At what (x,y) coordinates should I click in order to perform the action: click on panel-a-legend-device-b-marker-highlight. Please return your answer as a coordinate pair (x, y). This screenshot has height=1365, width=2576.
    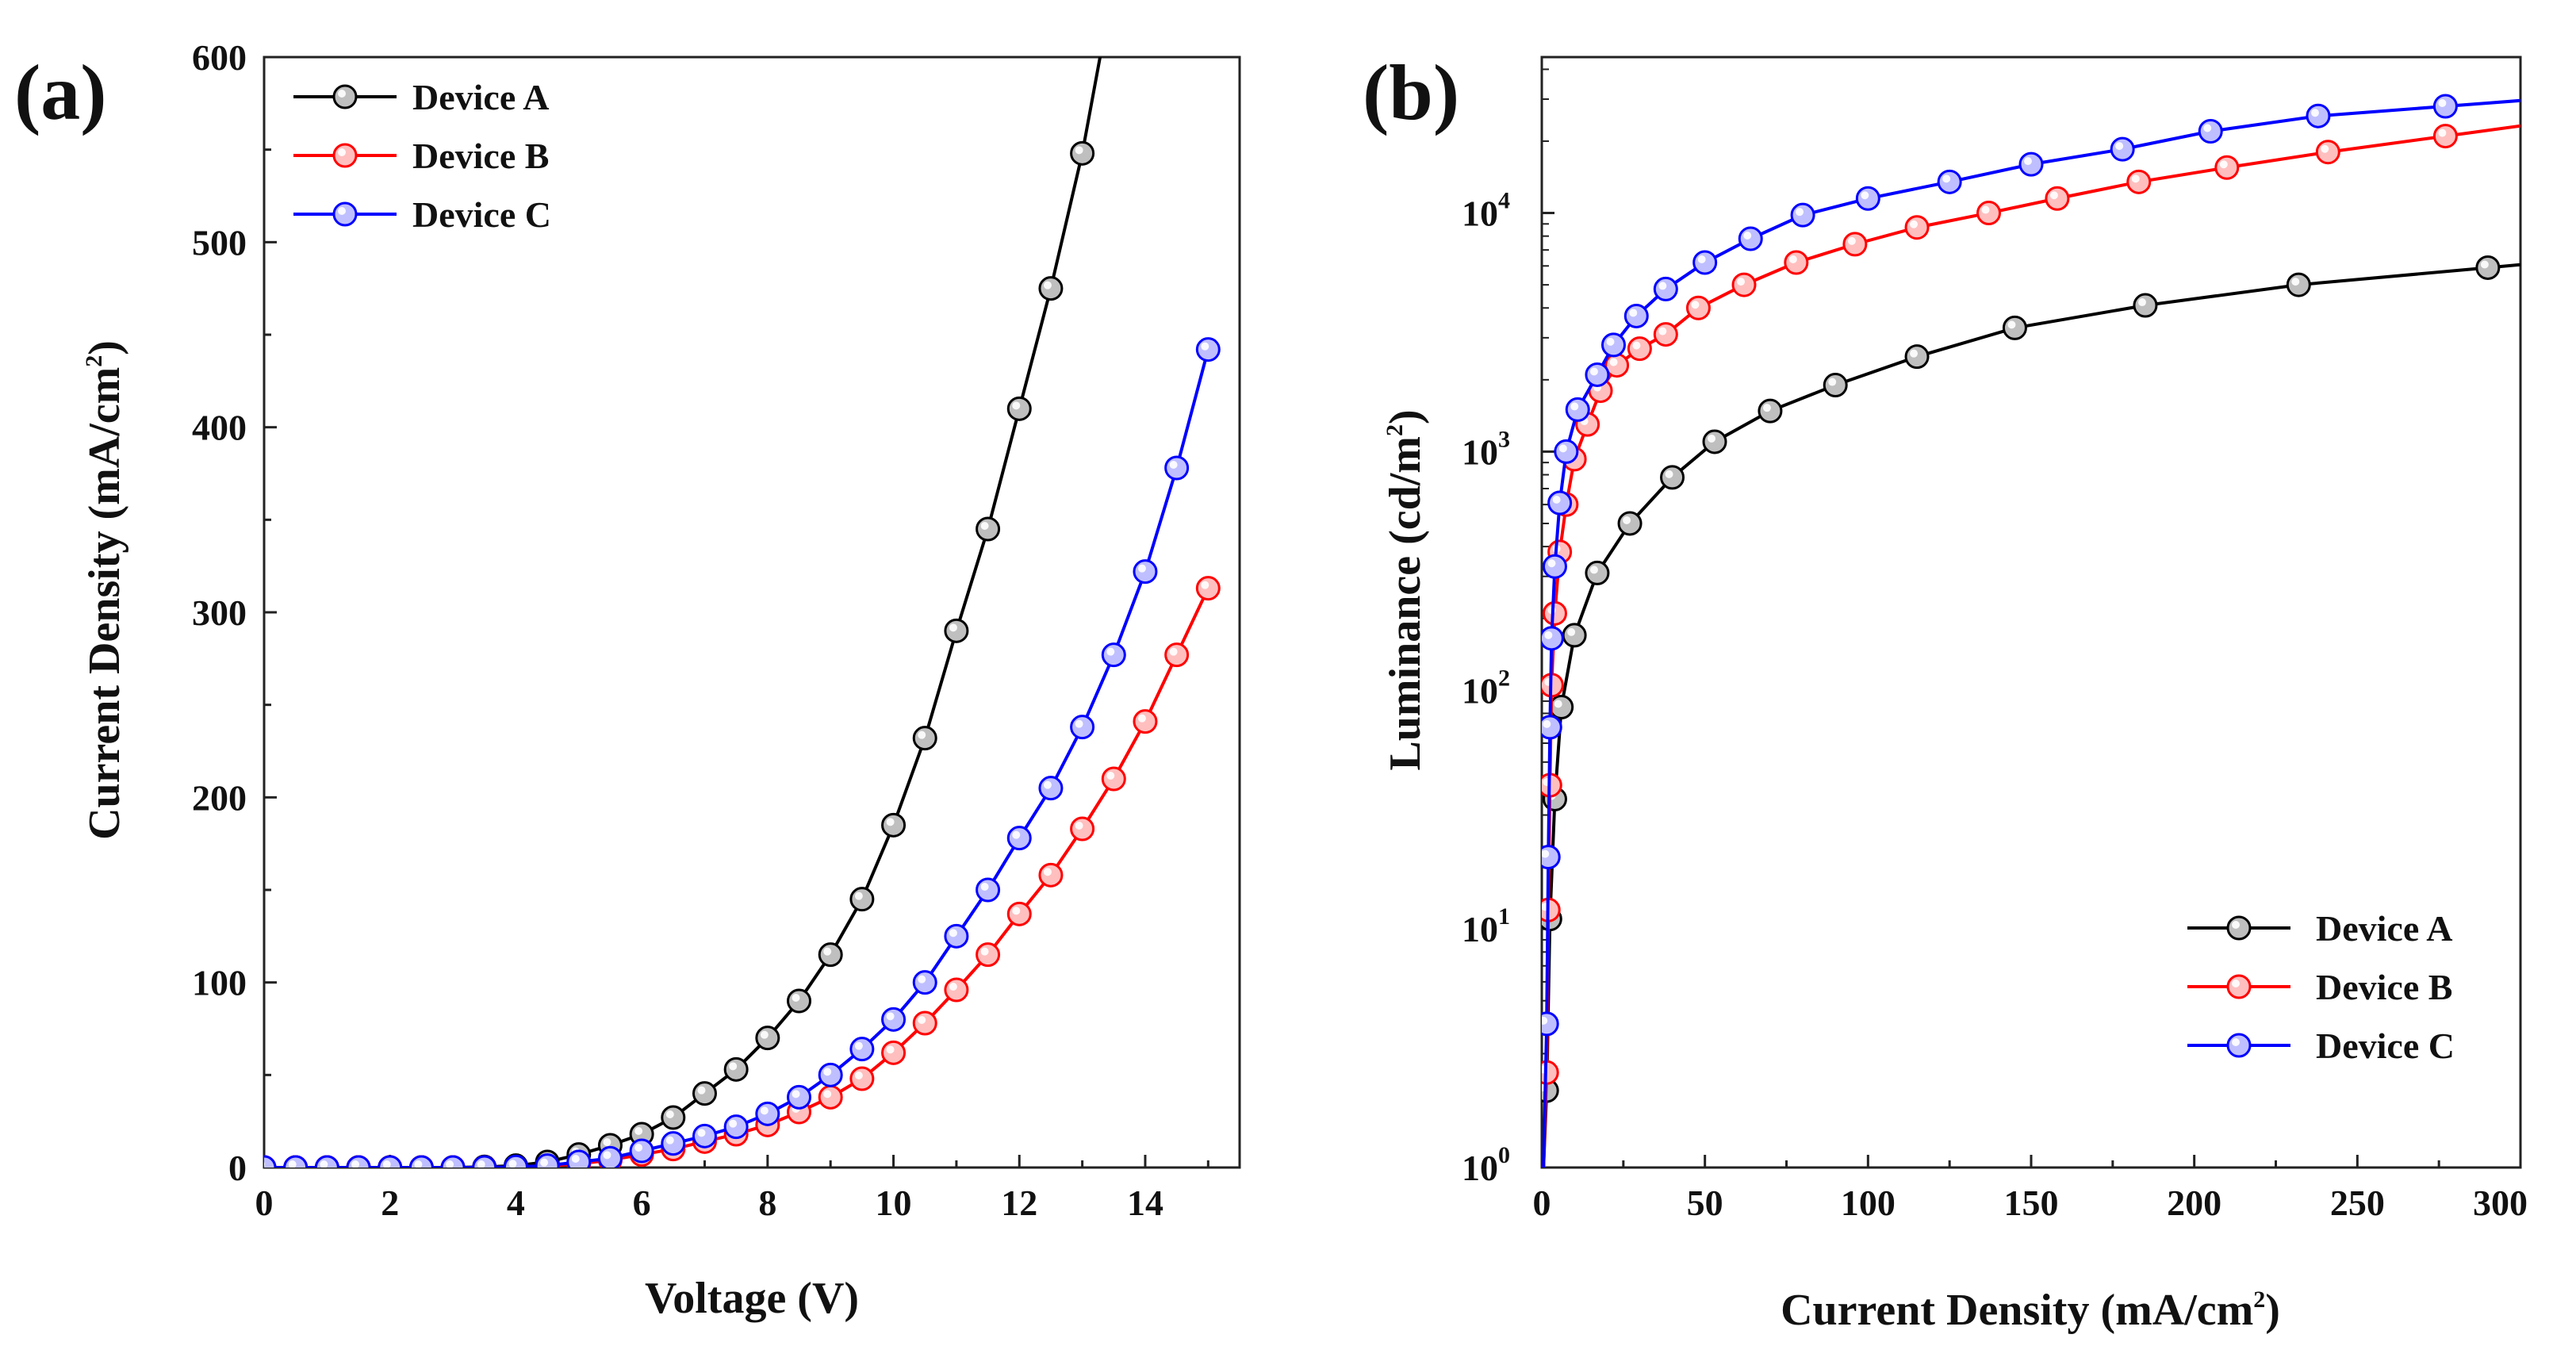
    Looking at the image, I should click on (342, 152).